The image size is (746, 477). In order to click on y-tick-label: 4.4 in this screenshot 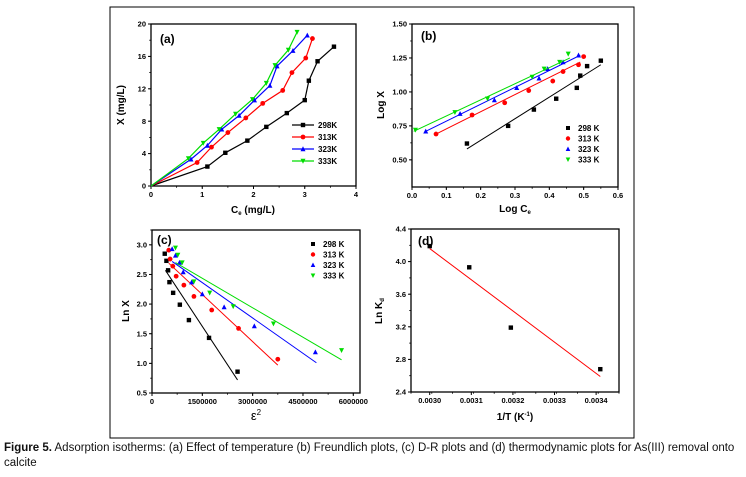, I will do `click(401, 229)`.